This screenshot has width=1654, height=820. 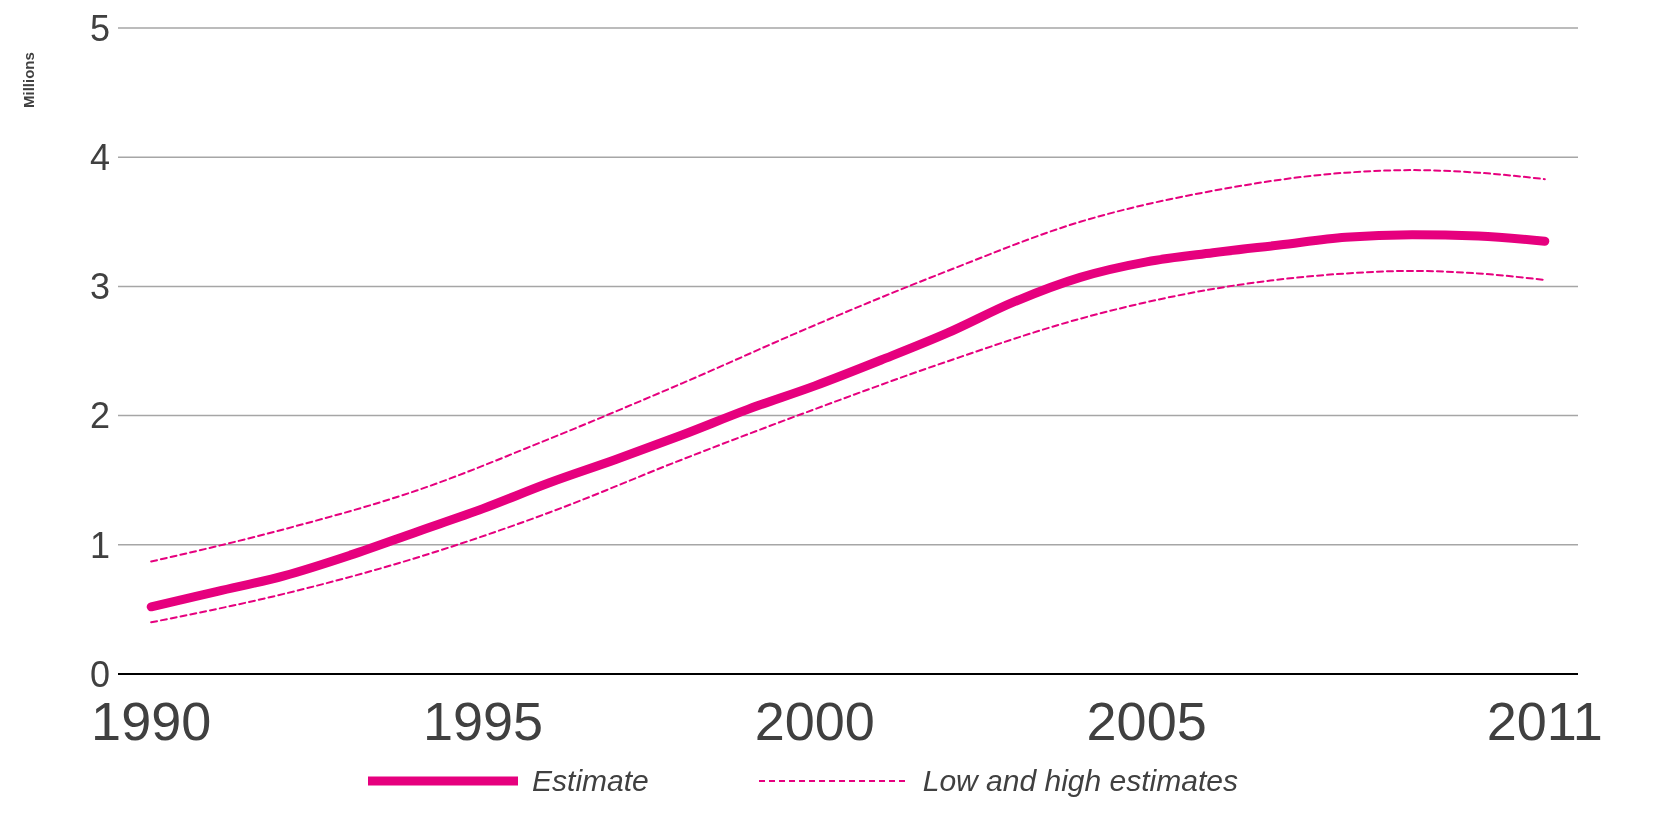 I want to click on y-tick-label: 5, so click(x=99, y=28).